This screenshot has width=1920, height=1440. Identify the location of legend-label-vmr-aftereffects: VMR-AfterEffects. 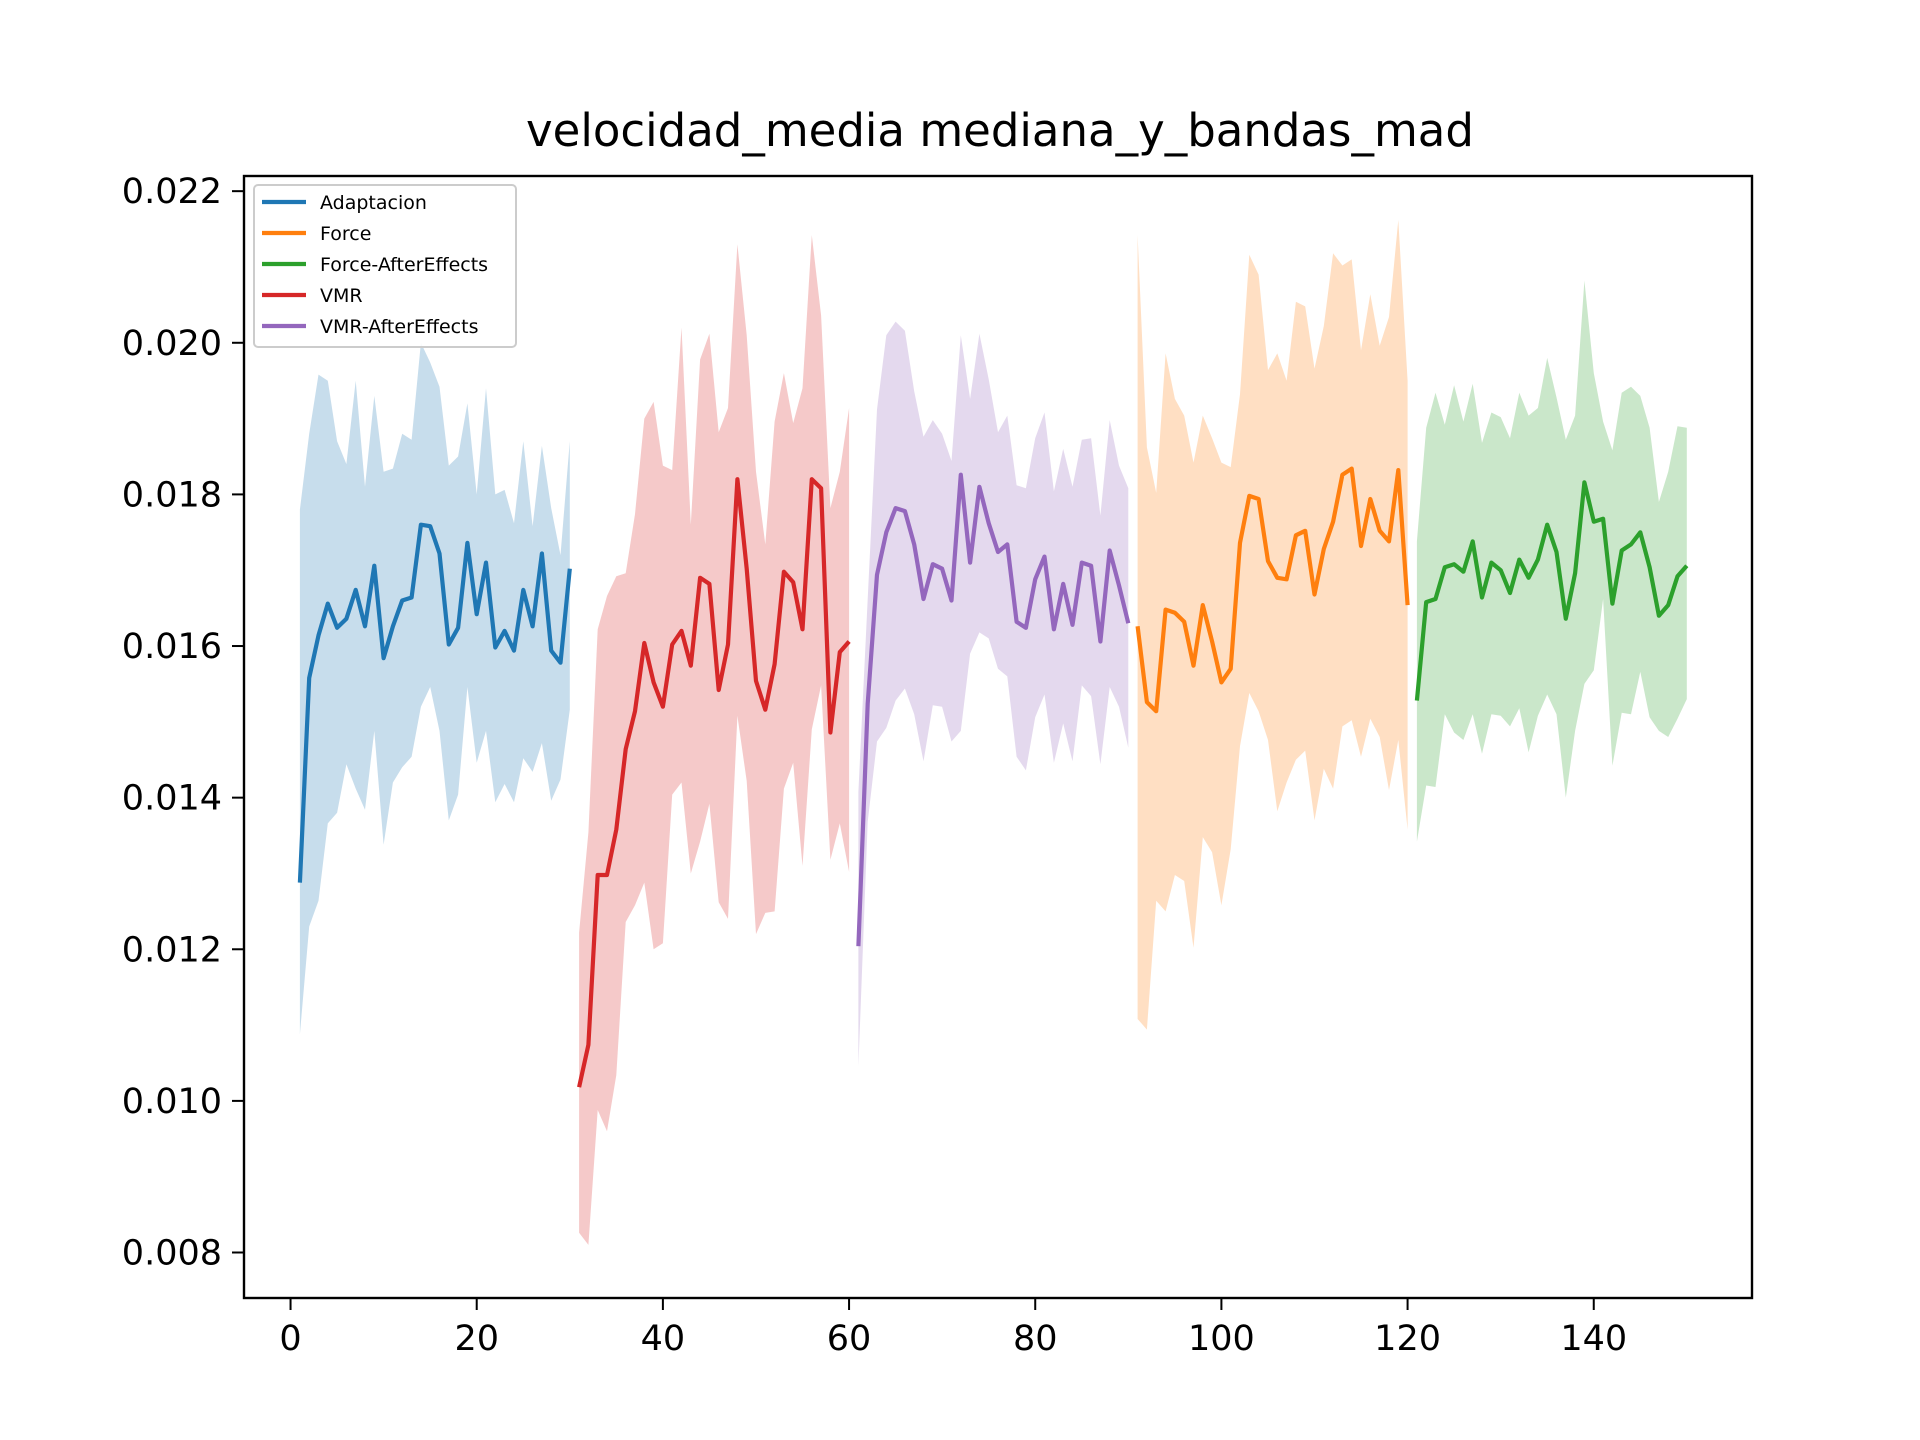
(399, 327).